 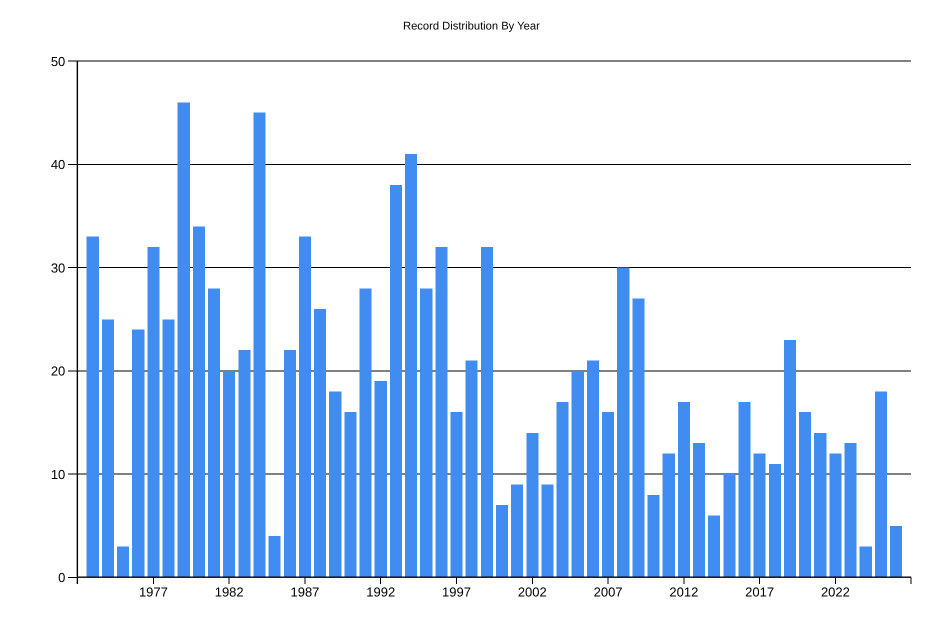 What do you see at coordinates (229, 592) in the screenshot?
I see `svg-text: 1982` at bounding box center [229, 592].